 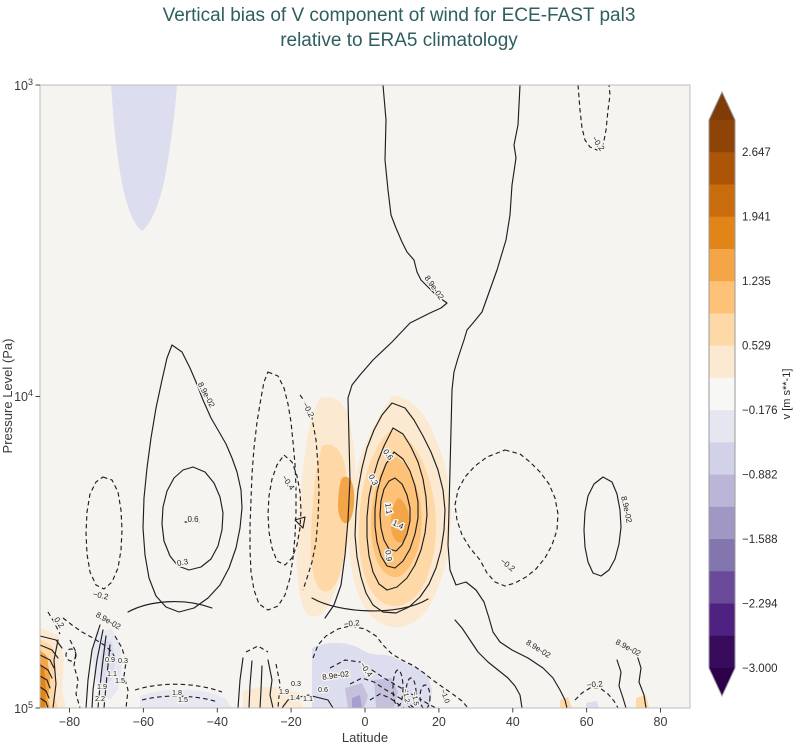 I want to click on x-axis-label: Latitude, so click(x=365, y=737).